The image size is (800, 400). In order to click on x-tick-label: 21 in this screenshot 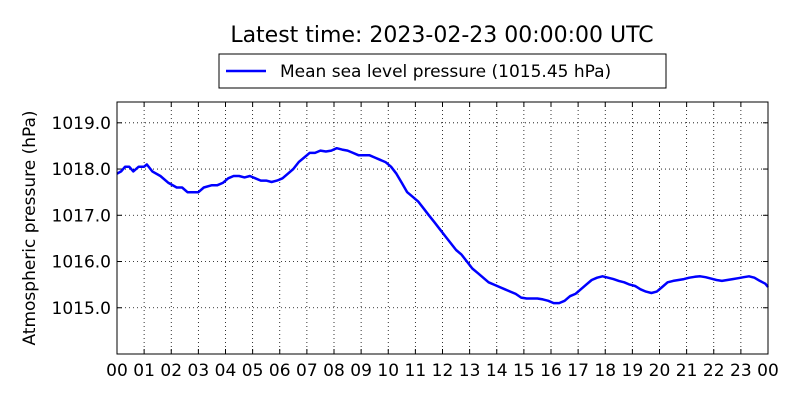, I will do `click(687, 371)`.